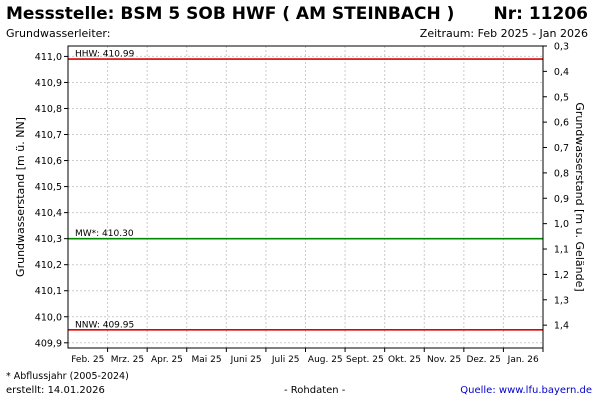 The height and width of the screenshot is (400, 600). What do you see at coordinates (48, 161) in the screenshot?
I see `y-tick-label-left: 410,6` at bounding box center [48, 161].